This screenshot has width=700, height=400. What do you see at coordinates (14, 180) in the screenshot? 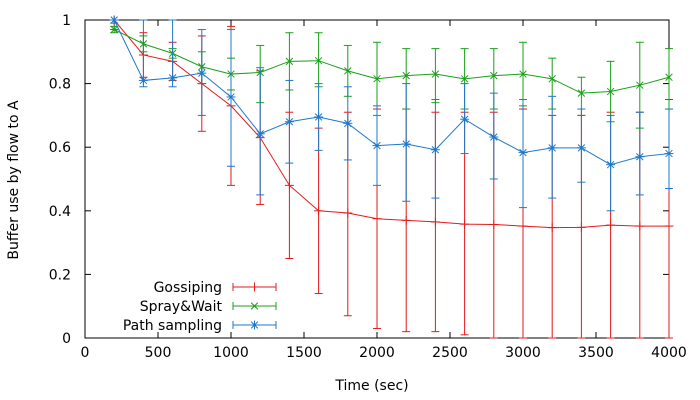
I see `y-axis-label: Buffer use by flow to A` at bounding box center [14, 180].